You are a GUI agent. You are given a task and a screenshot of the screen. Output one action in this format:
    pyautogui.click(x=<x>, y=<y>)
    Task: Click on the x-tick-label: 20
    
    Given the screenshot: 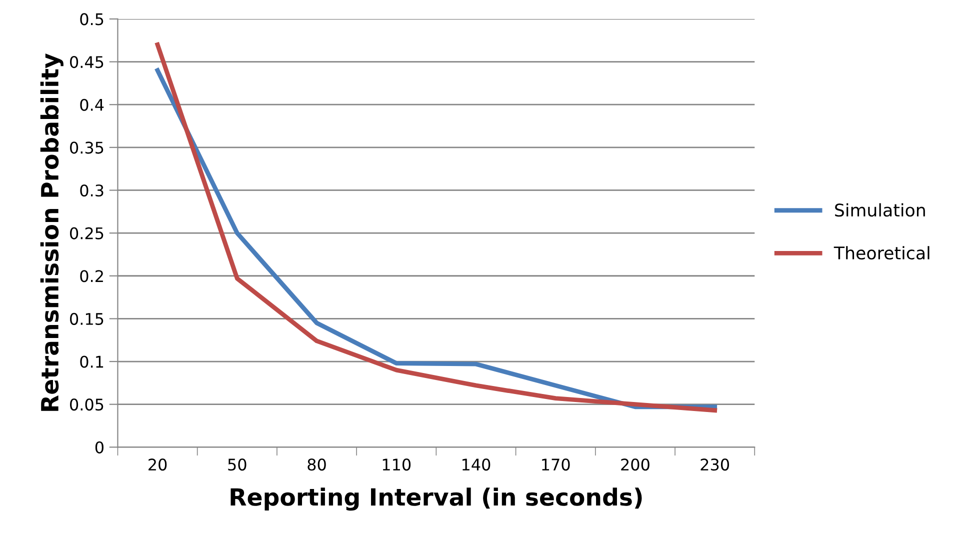 What is the action you would take?
    pyautogui.click(x=157, y=464)
    